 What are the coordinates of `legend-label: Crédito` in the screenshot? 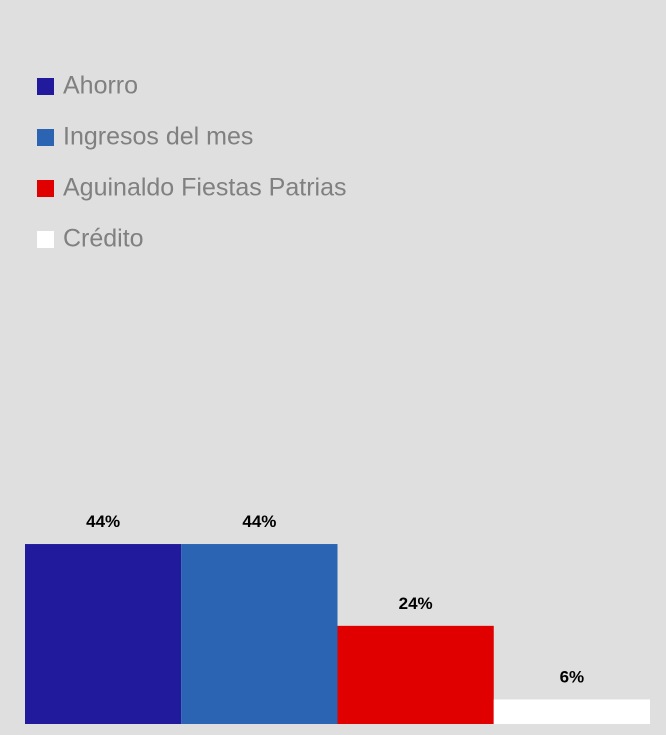 It's located at (103, 239).